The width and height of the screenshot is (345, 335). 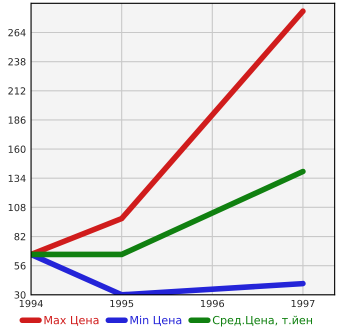 What do you see at coordinates (262, 321) in the screenshot?
I see `legend-label: Сред.Цена, т.йен` at bounding box center [262, 321].